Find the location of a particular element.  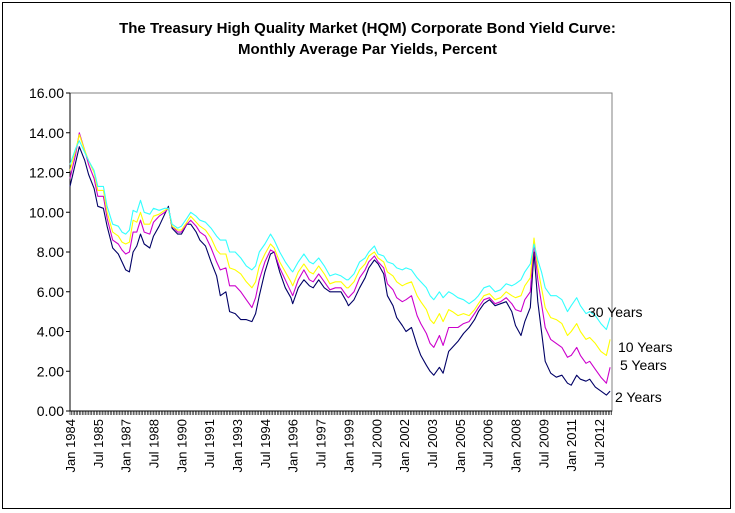

y-tick-label: 2.00 is located at coordinates (50, 371).